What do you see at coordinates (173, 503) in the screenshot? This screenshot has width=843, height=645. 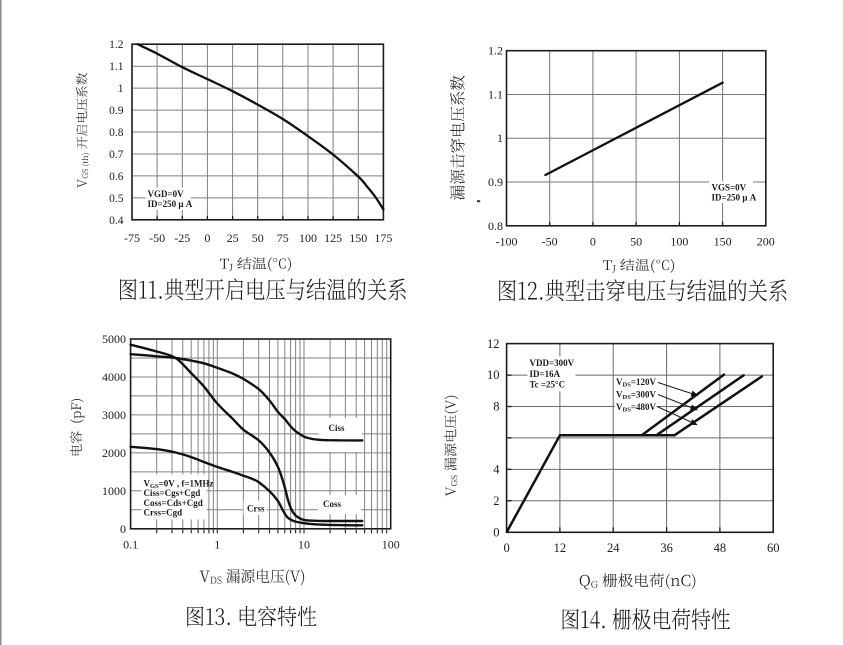 I see `svg-text: Coss=Cds+Cgd` at bounding box center [173, 503].